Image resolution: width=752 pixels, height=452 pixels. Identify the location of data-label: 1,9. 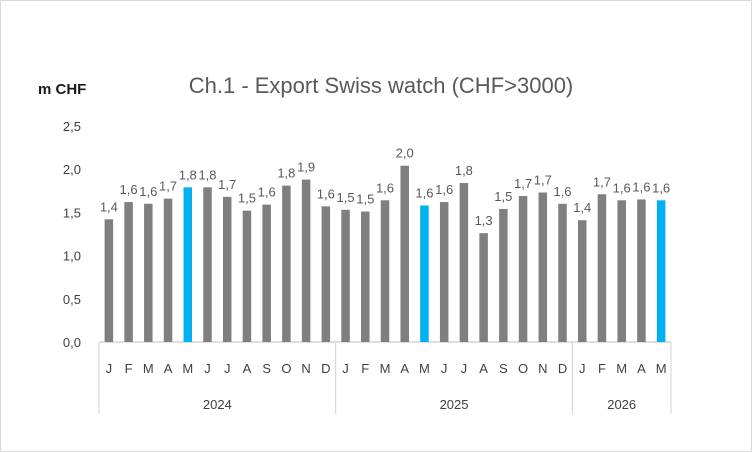
(306, 167).